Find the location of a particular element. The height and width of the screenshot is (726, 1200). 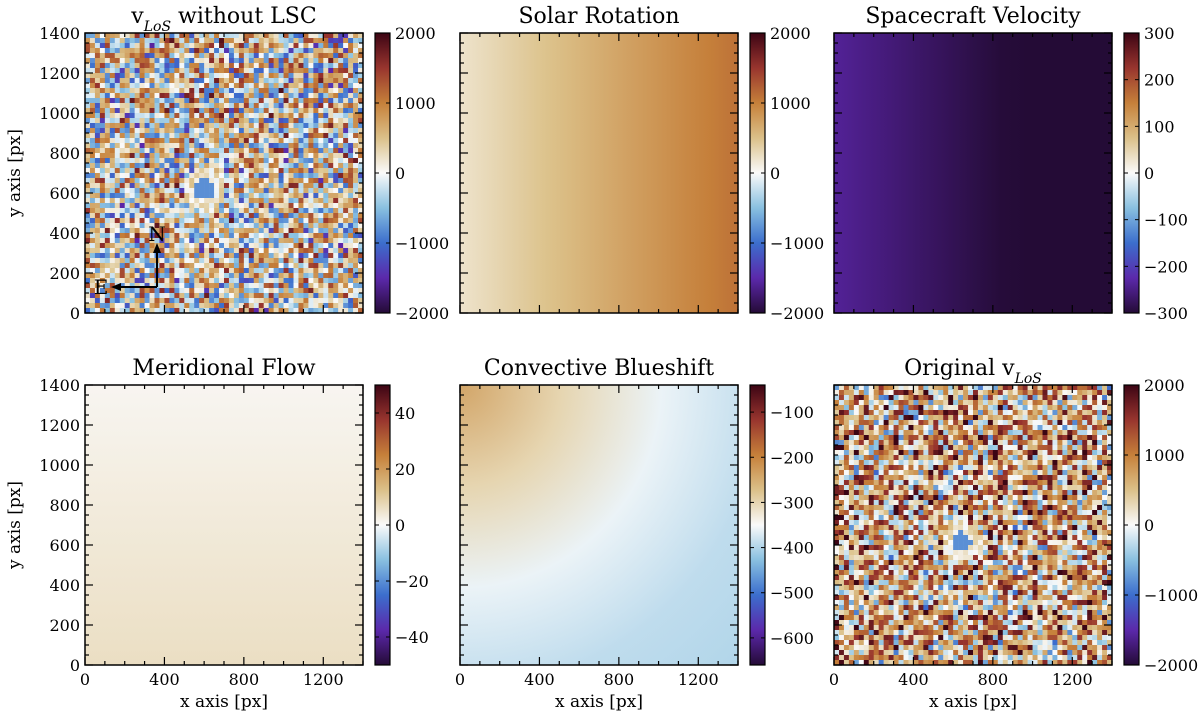

colorbar: −40 −20 0 20 40 is located at coordinates (401, 525).